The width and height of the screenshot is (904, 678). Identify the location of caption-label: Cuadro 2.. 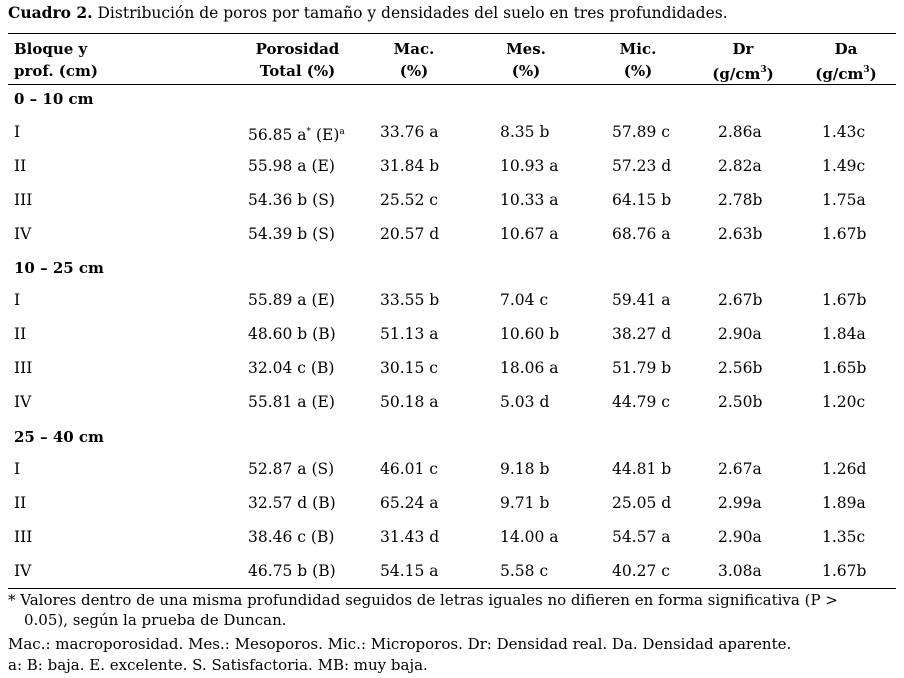
(50, 12).